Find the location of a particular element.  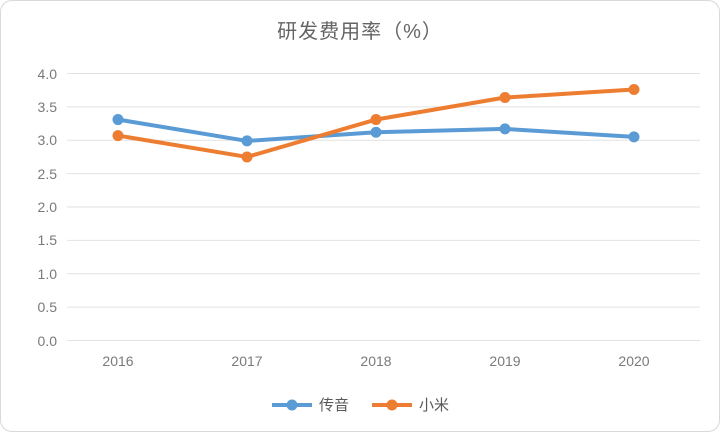

legend-label: 传音 is located at coordinates (333, 405).